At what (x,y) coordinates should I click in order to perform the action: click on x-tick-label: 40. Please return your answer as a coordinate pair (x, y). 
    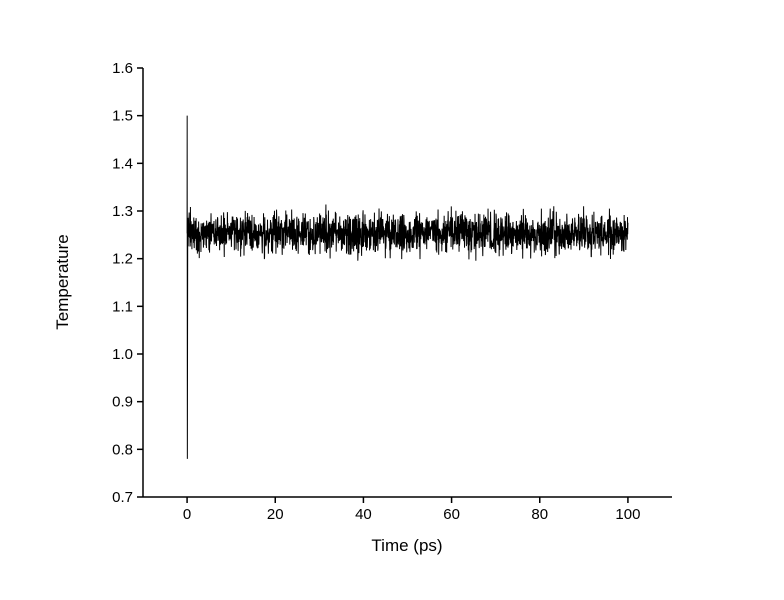
    Looking at the image, I should click on (363, 514).